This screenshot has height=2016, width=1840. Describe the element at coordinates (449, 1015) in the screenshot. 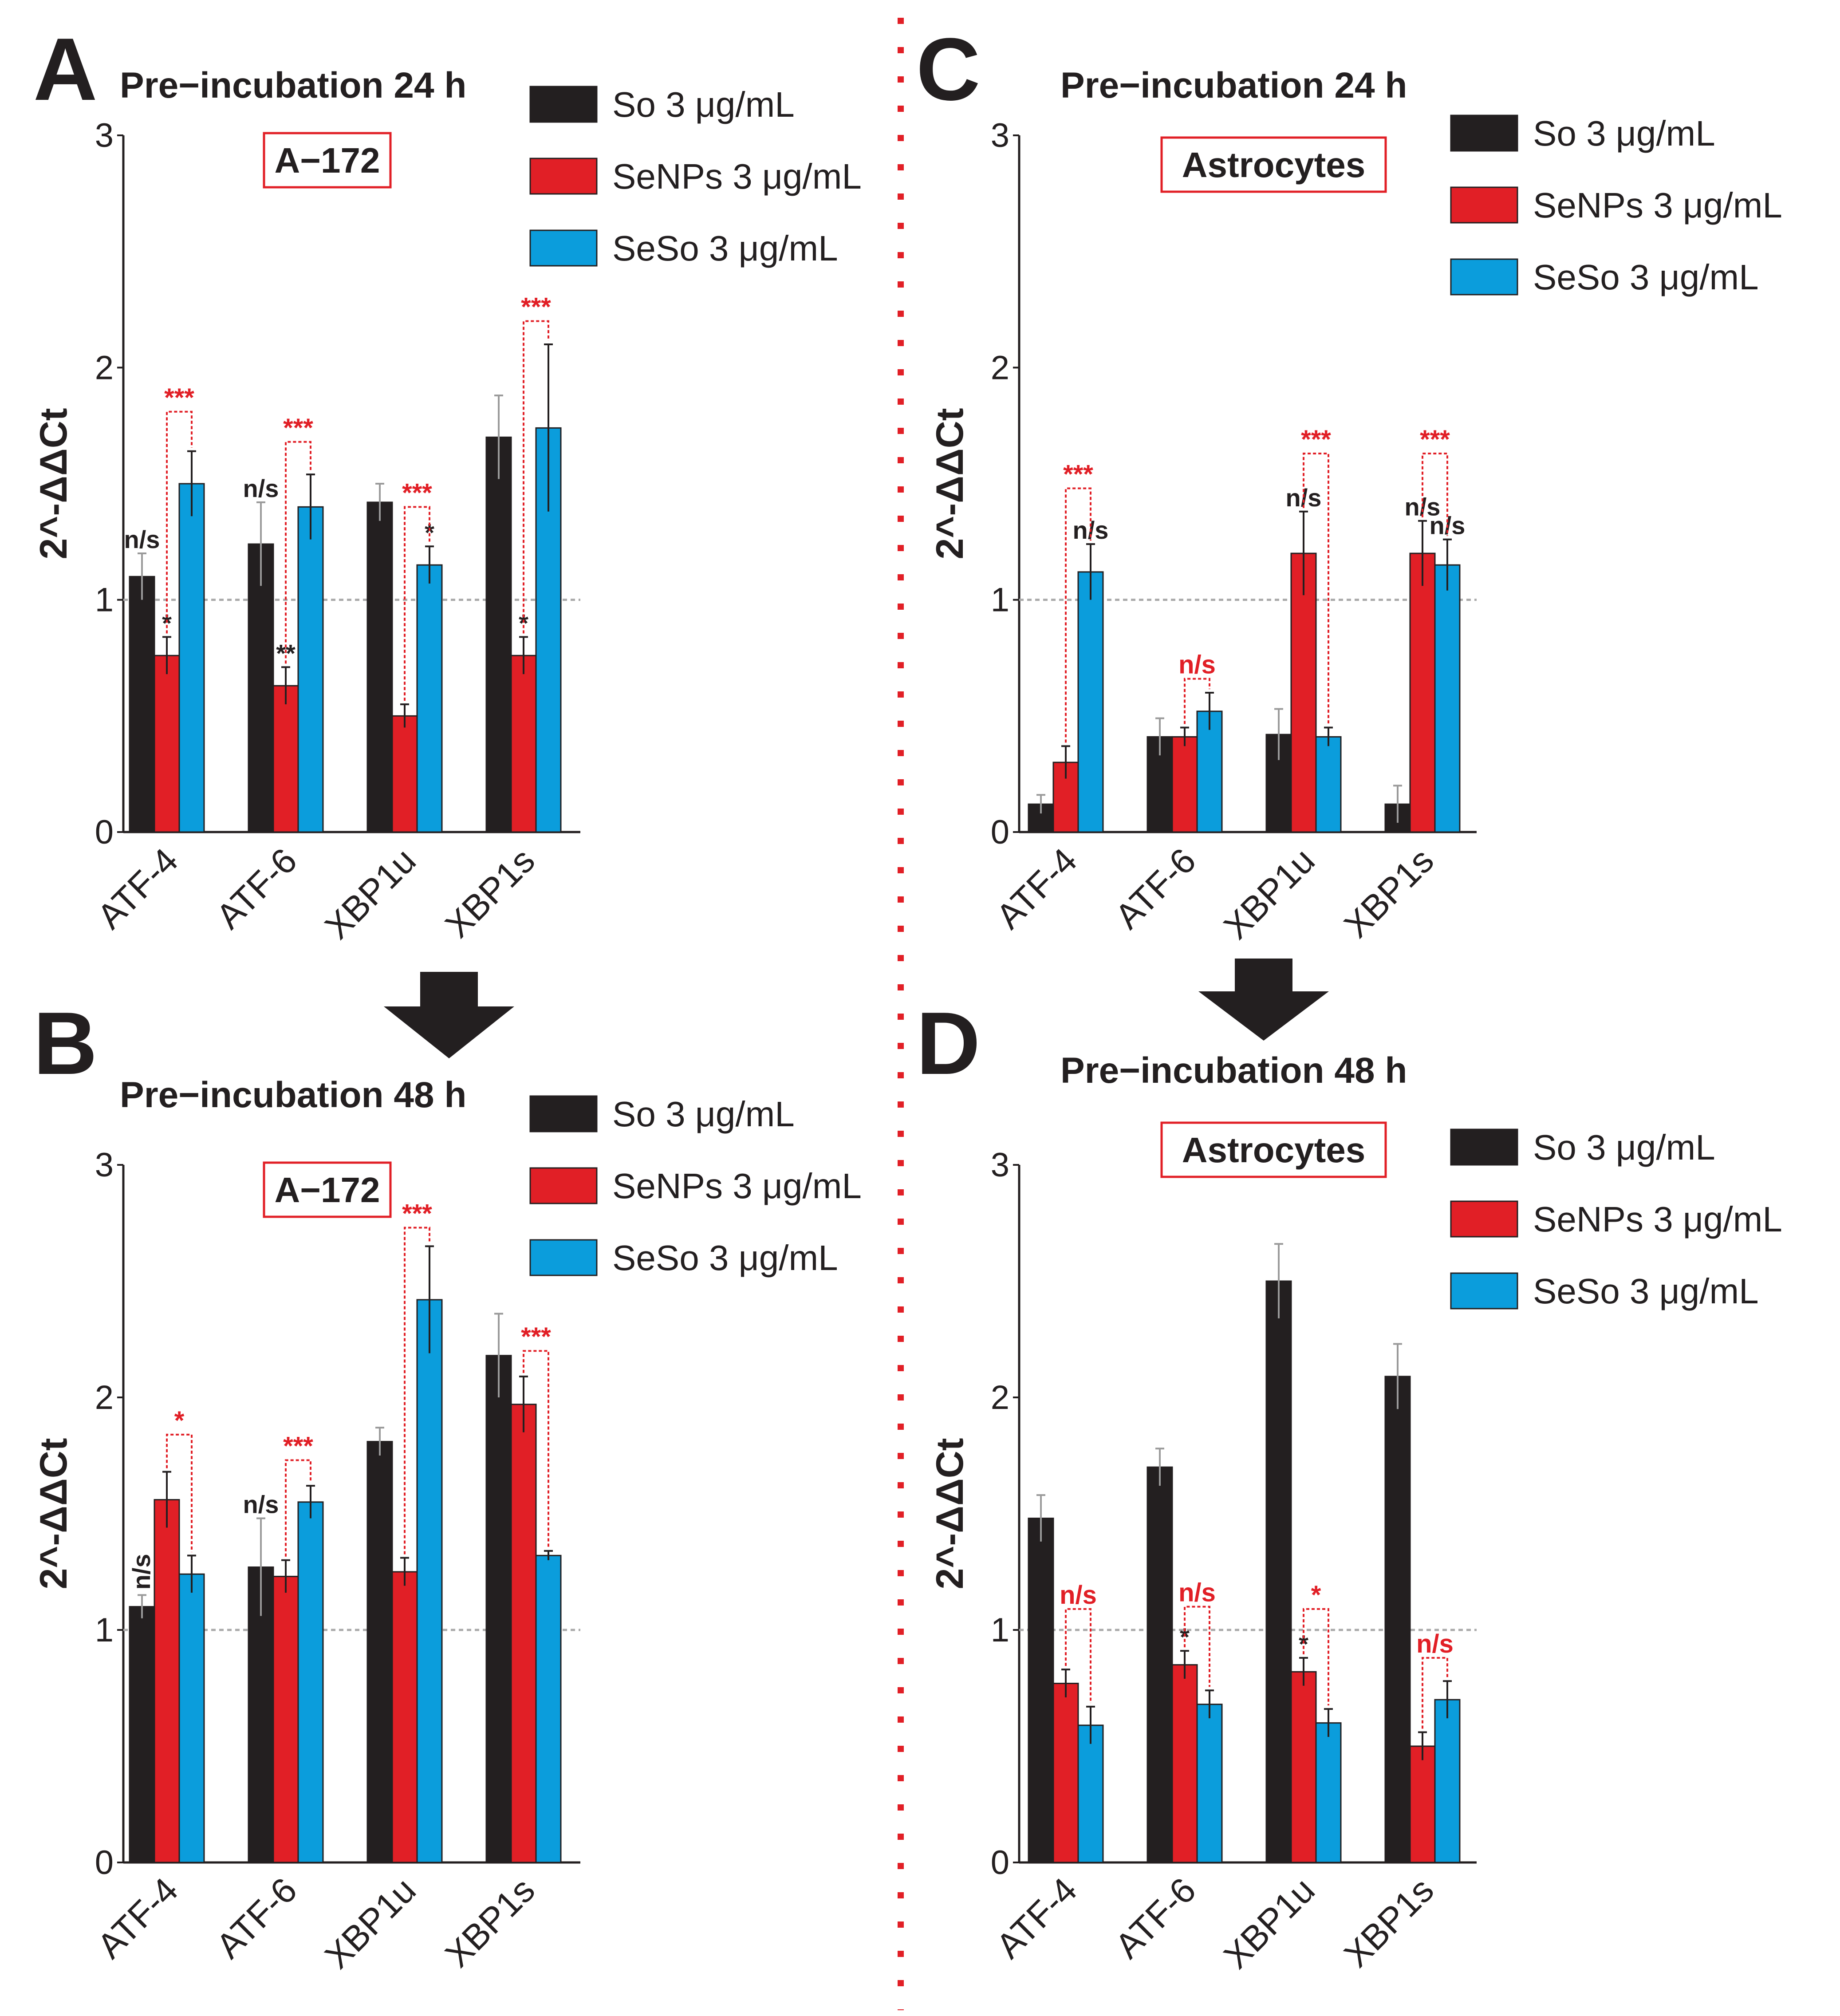

I see `arrow-down-icon-left` at that location.